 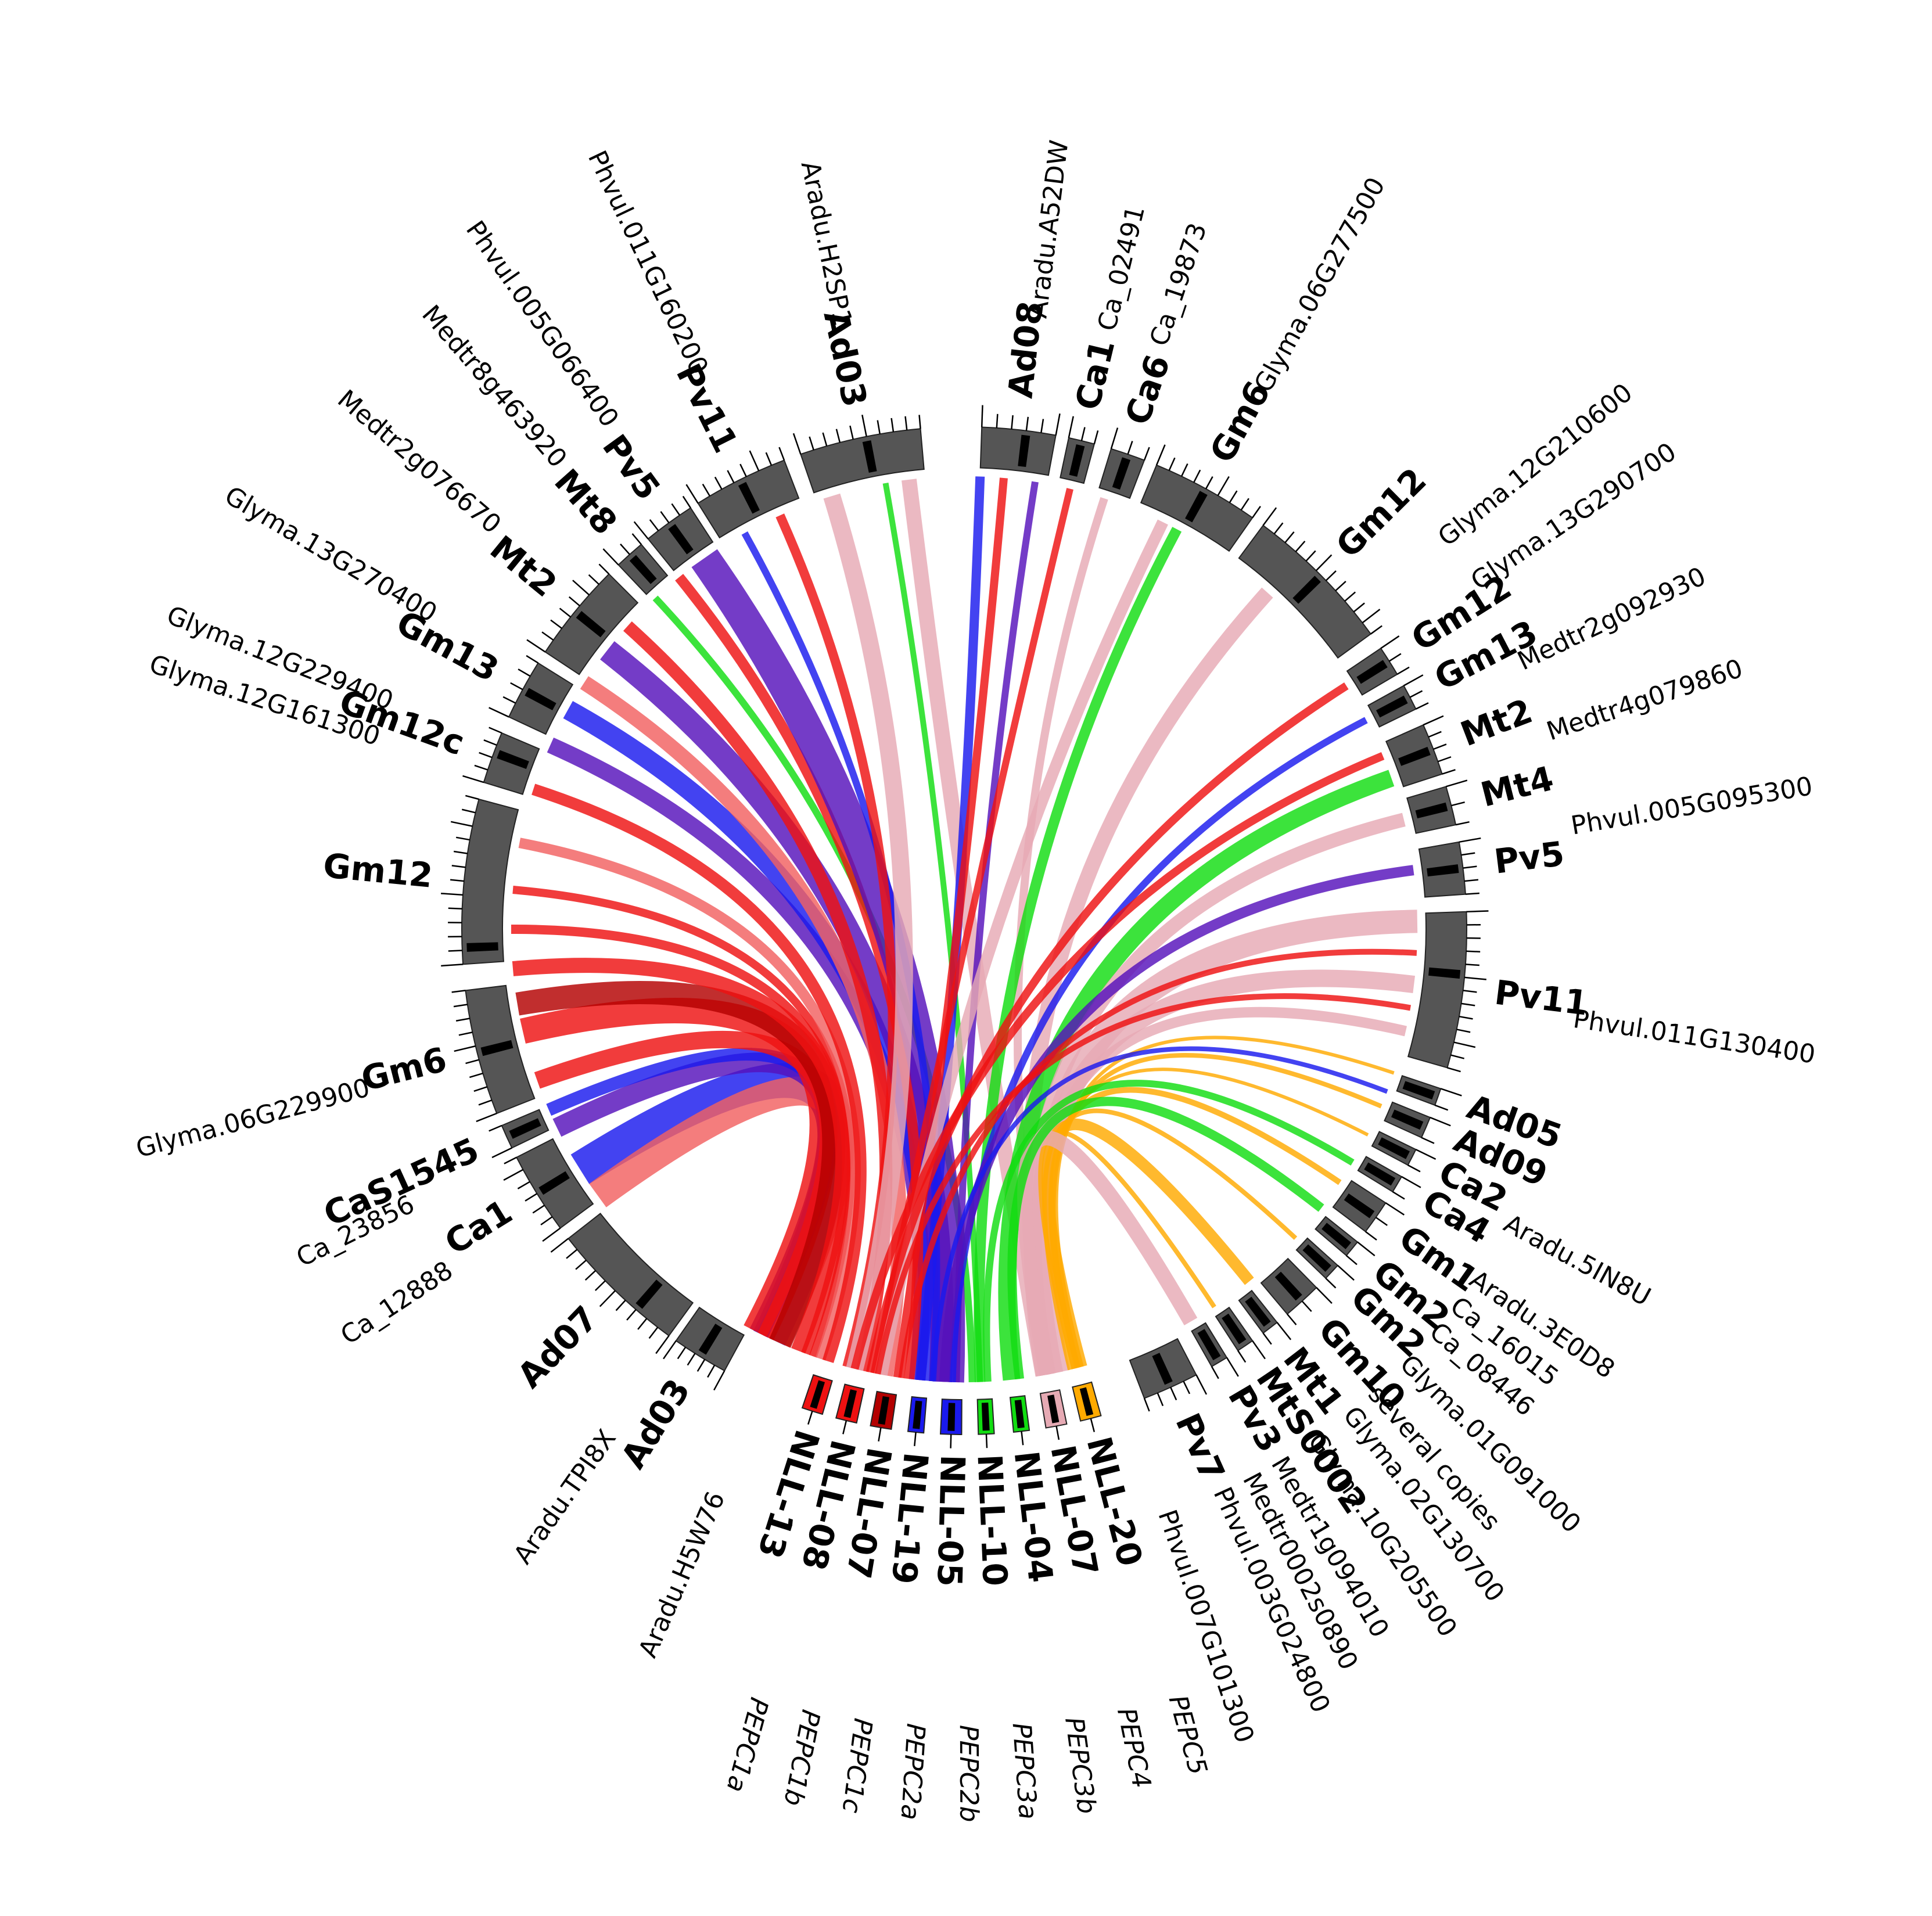 What do you see at coordinates (969, 1773) in the screenshot?
I see `pepc-label: PEPC2b` at bounding box center [969, 1773].